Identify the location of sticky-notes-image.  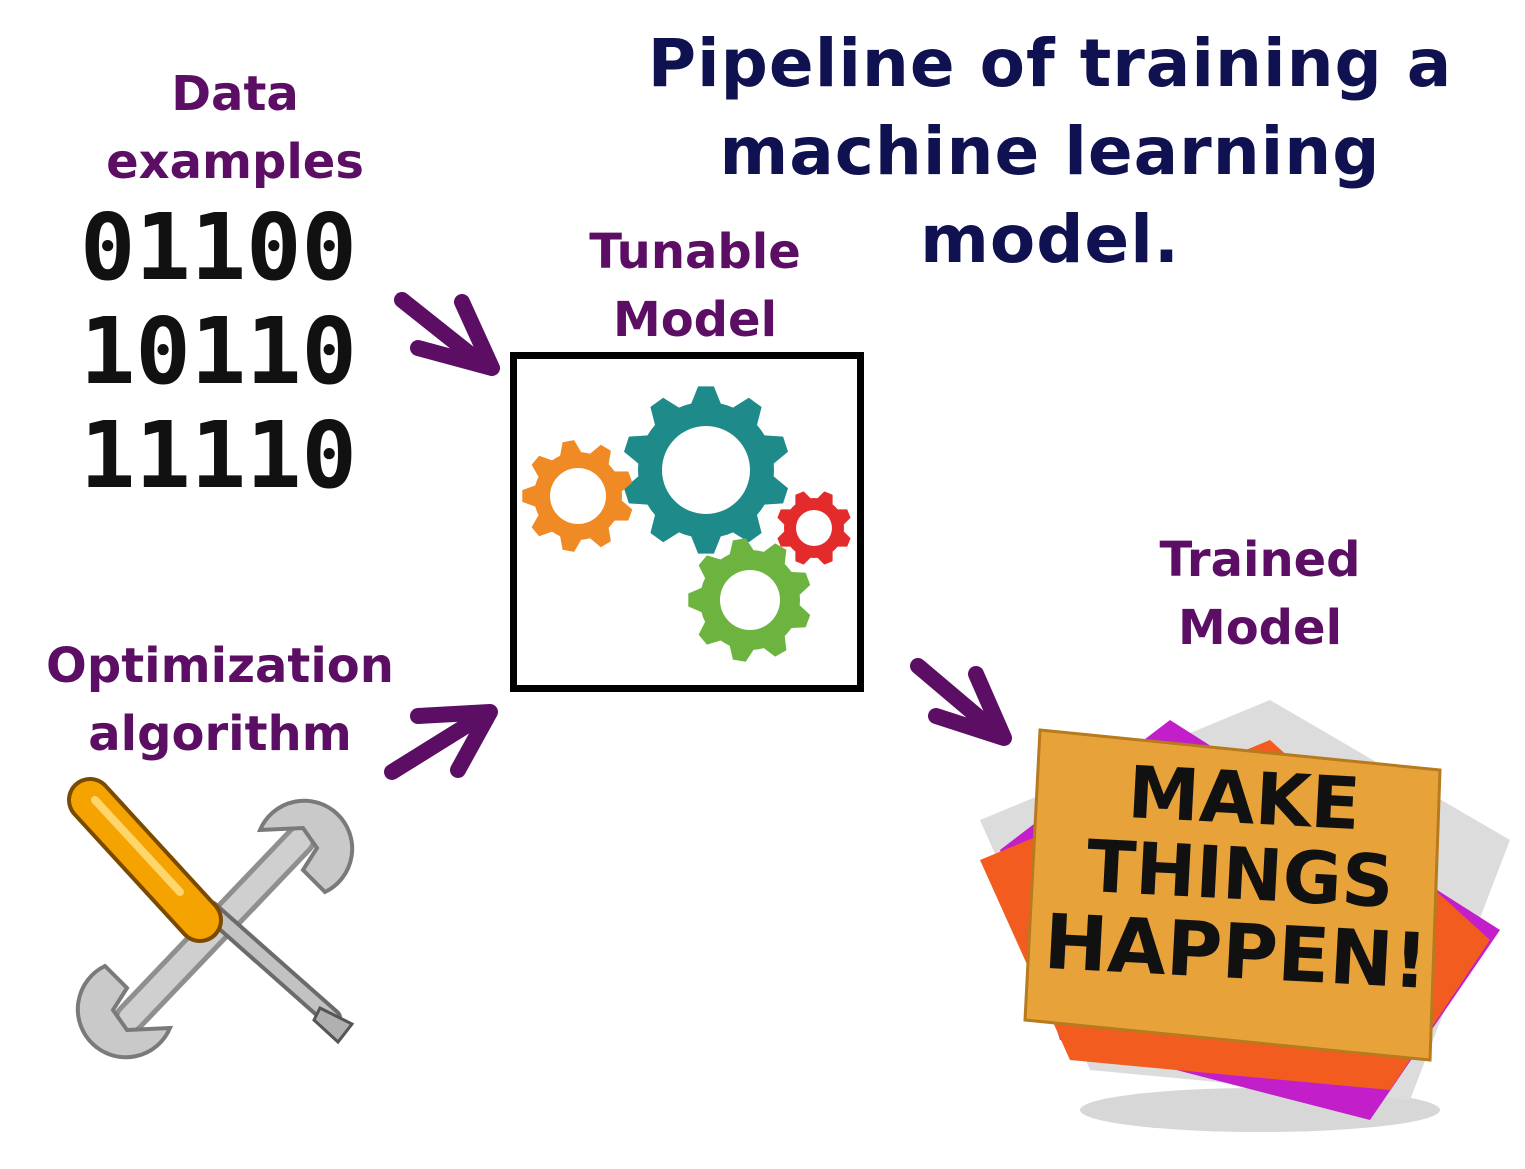
(1245, 916).